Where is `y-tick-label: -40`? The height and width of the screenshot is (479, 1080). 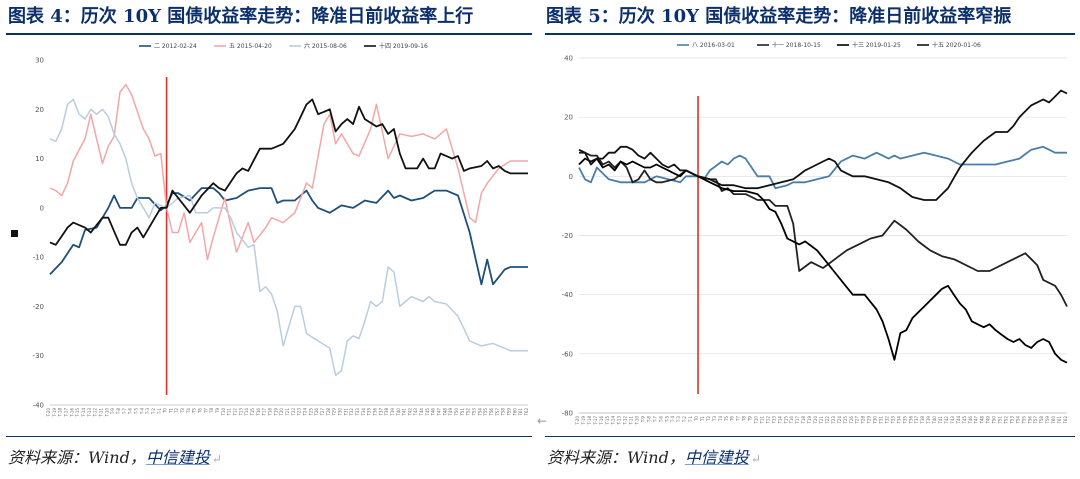
y-tick-label: -40 is located at coordinates (38, 406).